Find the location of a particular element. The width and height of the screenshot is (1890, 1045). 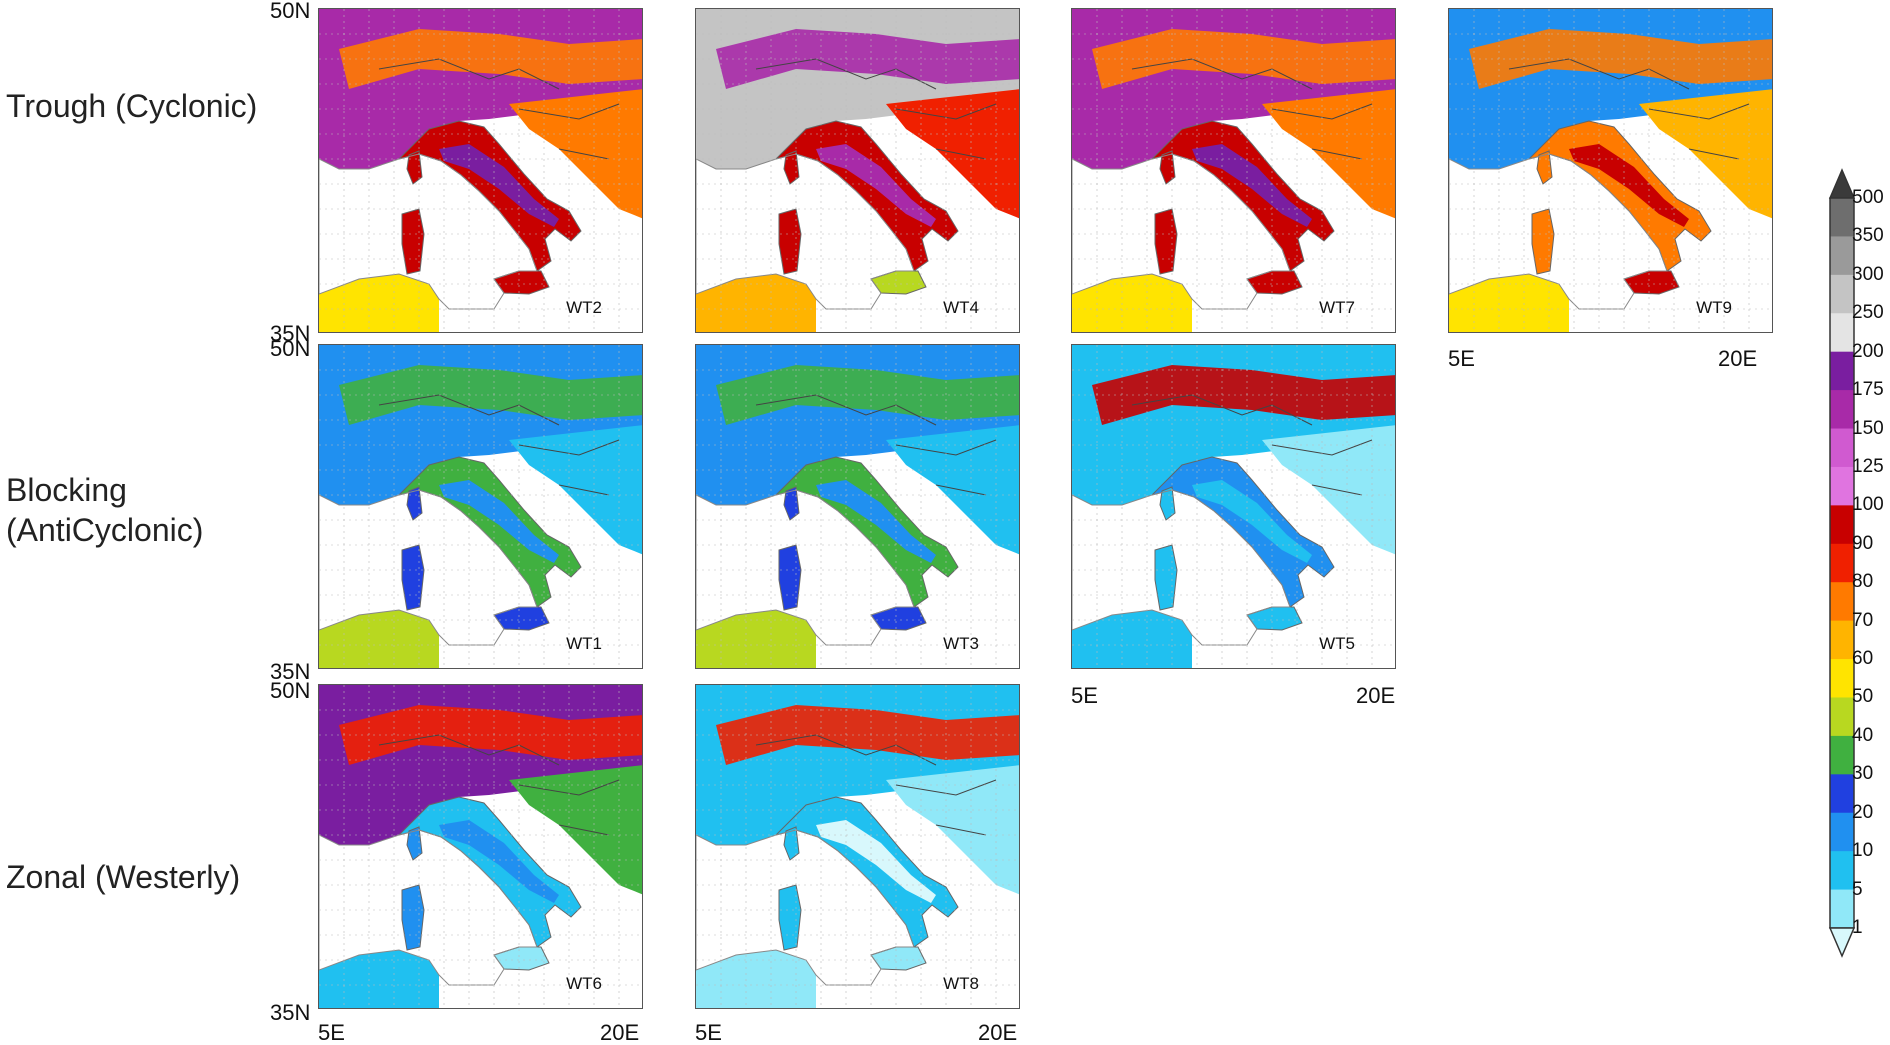

panel-label-wt9: WT9 is located at coordinates (1714, 307).